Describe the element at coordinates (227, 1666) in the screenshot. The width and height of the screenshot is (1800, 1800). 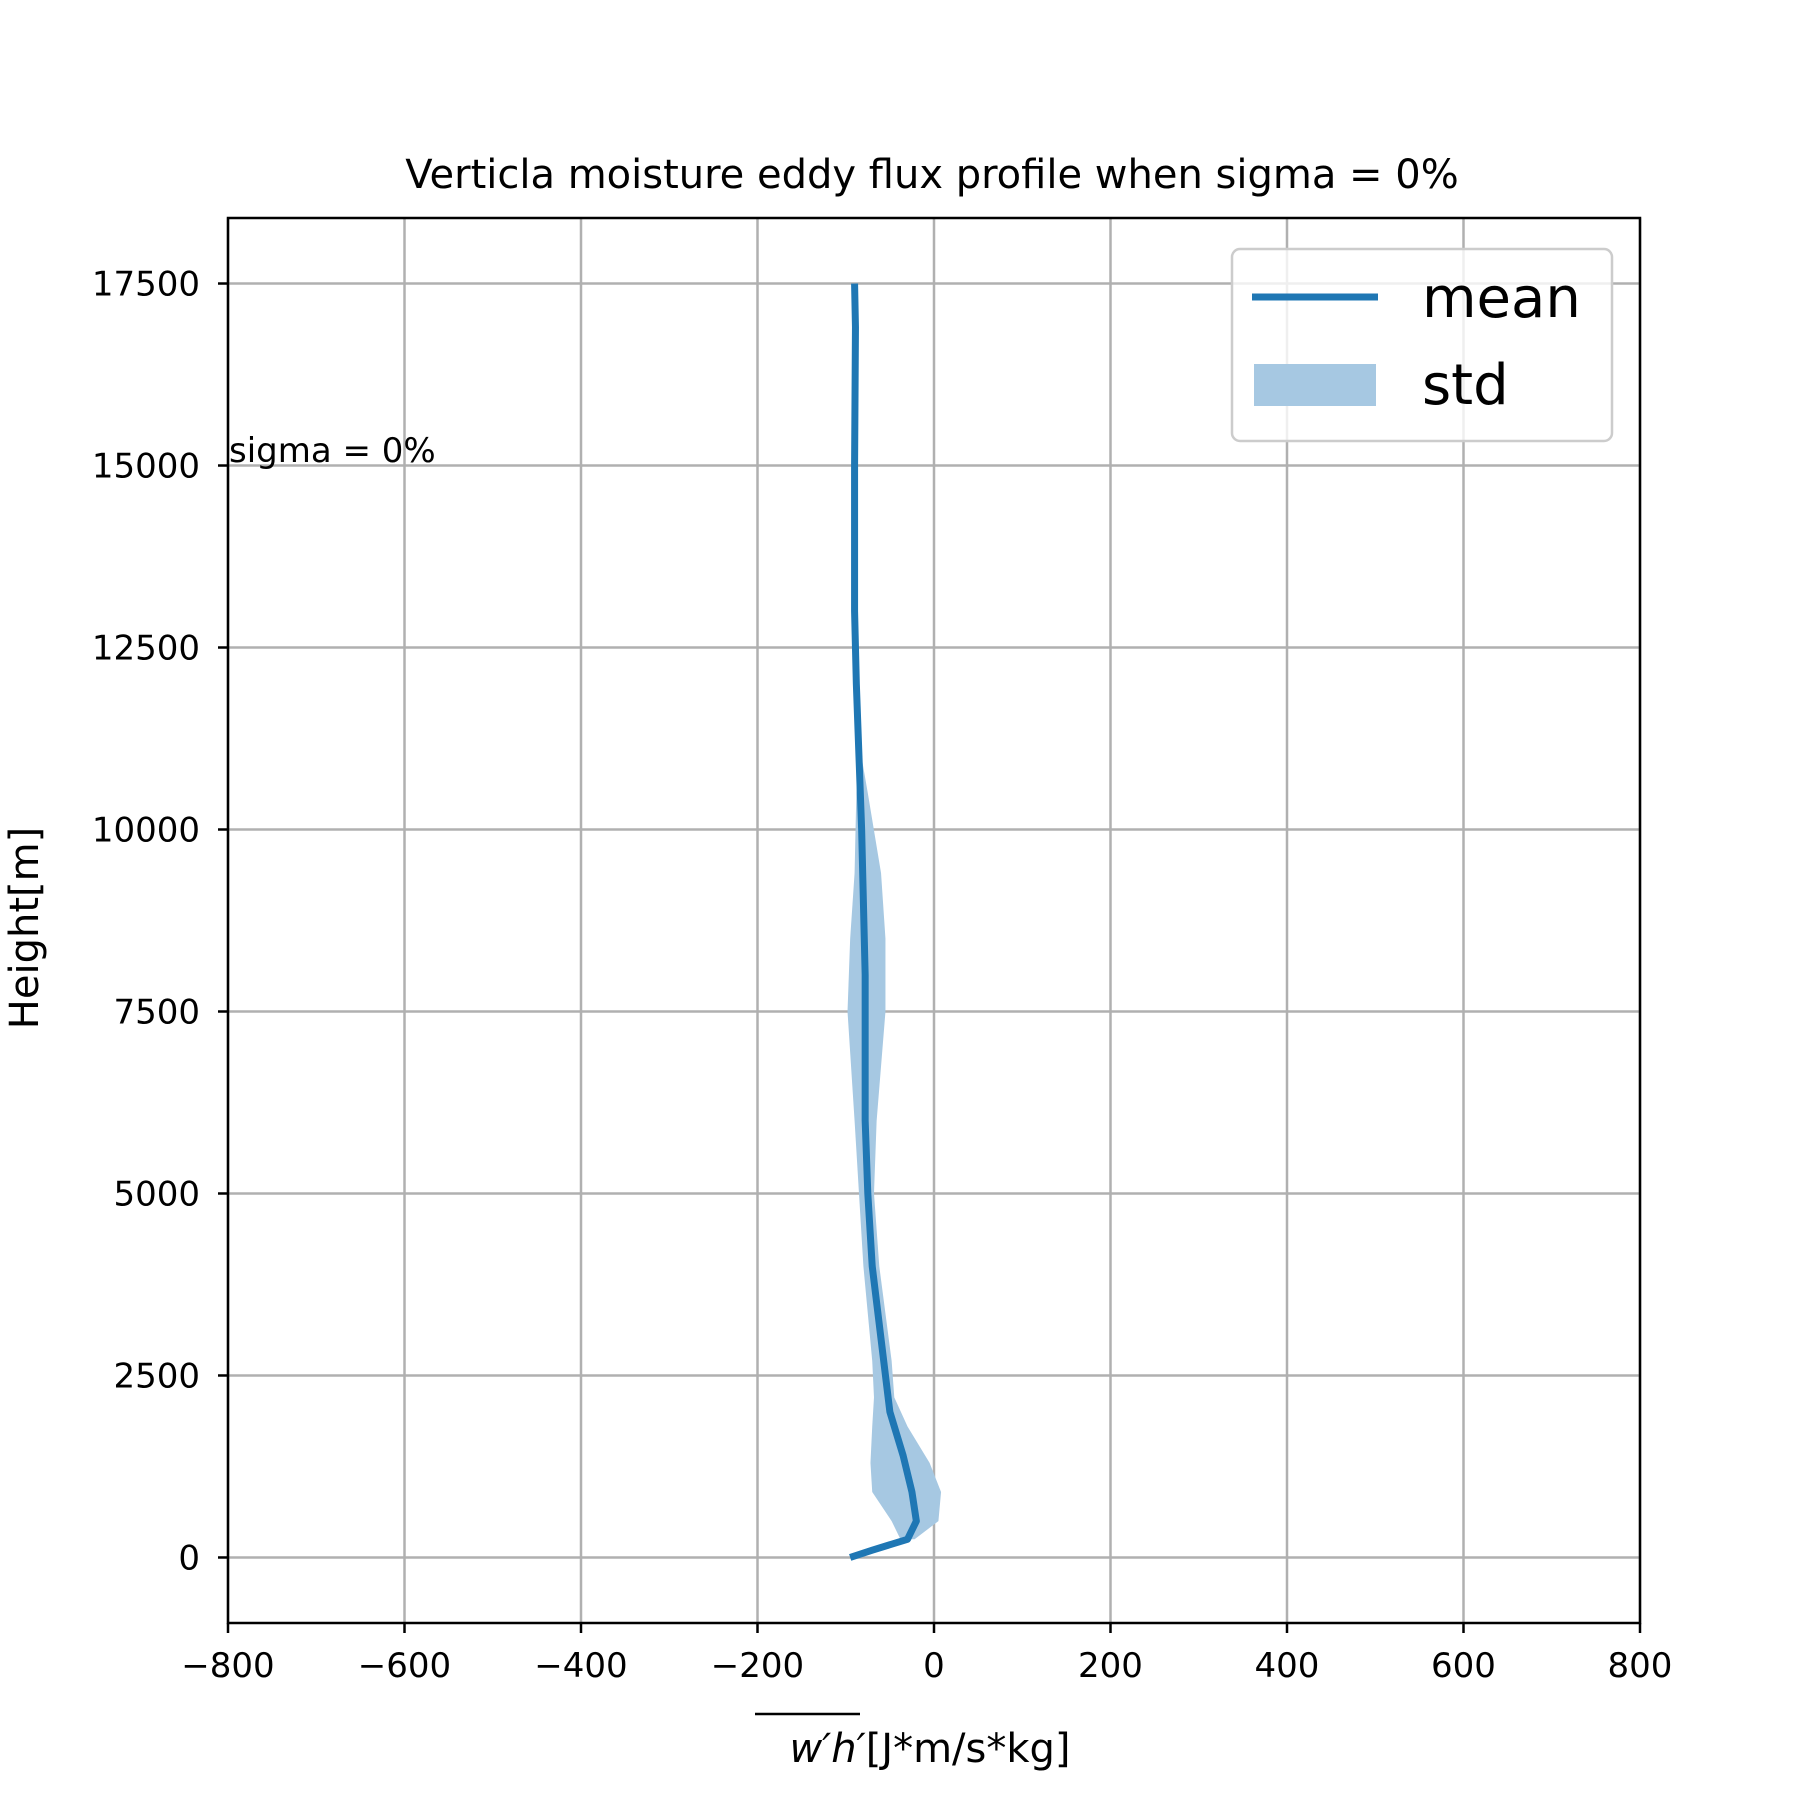
I see `x-tick-label: −800` at that location.